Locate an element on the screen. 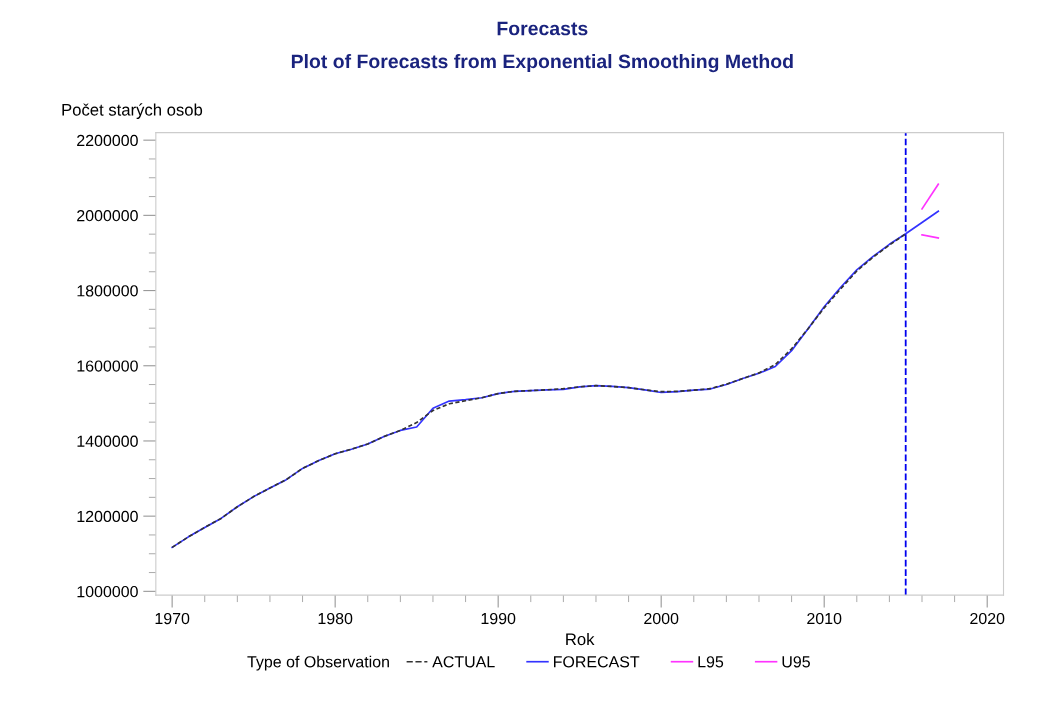  y-tick-label: 1800000 is located at coordinates (107, 291).